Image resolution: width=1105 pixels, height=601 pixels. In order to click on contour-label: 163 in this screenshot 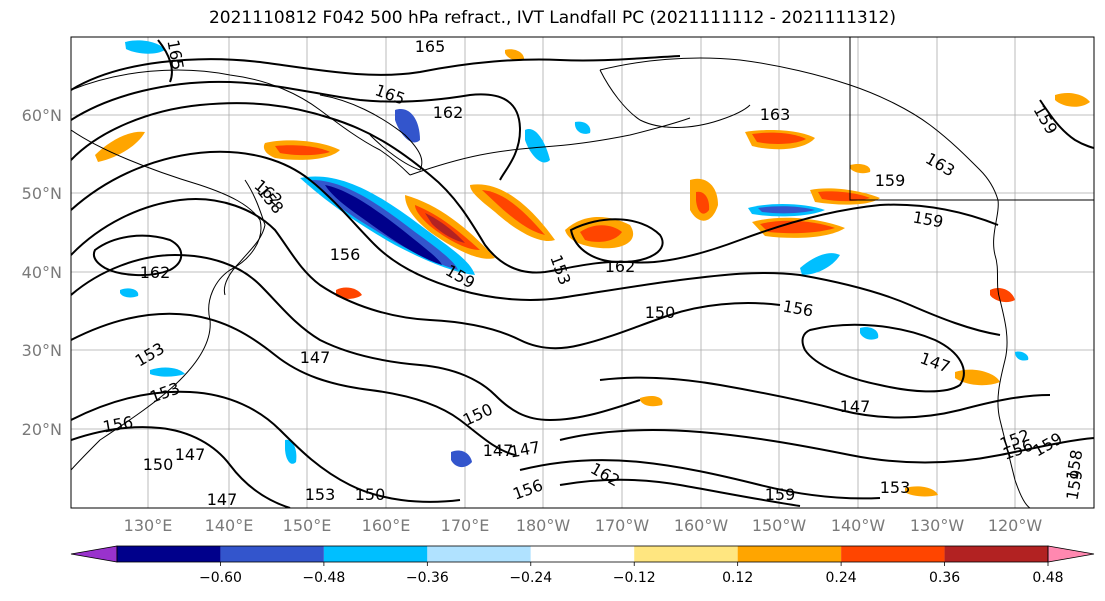, I will do `click(775, 114)`.